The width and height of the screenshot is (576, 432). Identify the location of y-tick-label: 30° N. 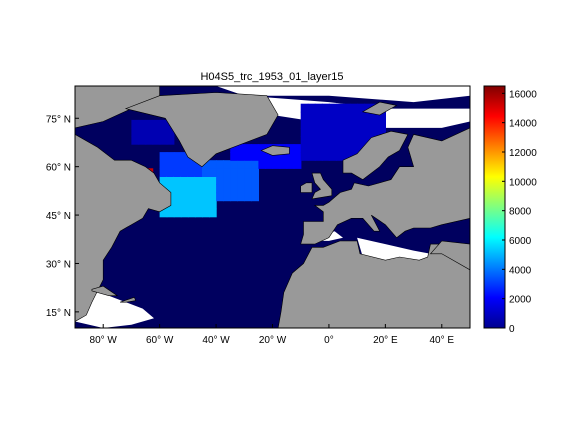
(58, 264).